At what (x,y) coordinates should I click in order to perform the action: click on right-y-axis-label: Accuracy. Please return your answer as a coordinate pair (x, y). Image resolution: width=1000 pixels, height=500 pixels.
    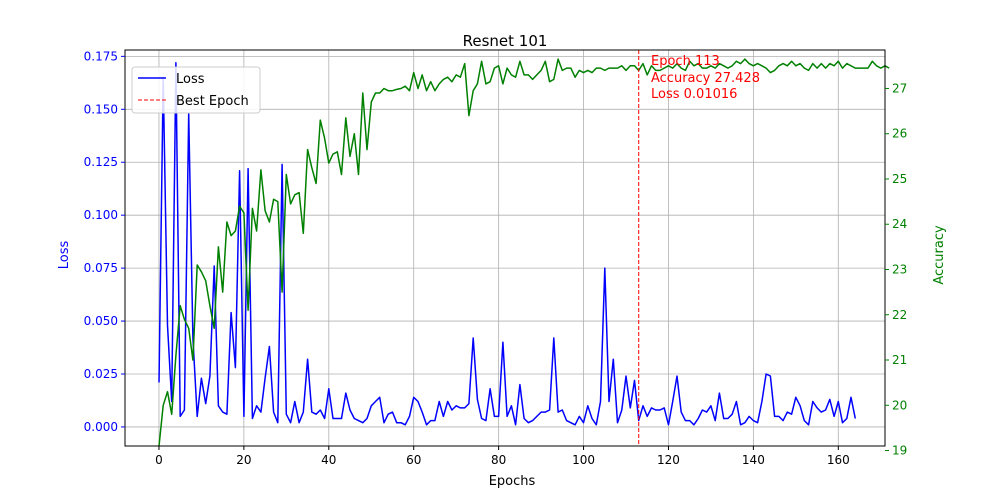
    Looking at the image, I should click on (939, 255).